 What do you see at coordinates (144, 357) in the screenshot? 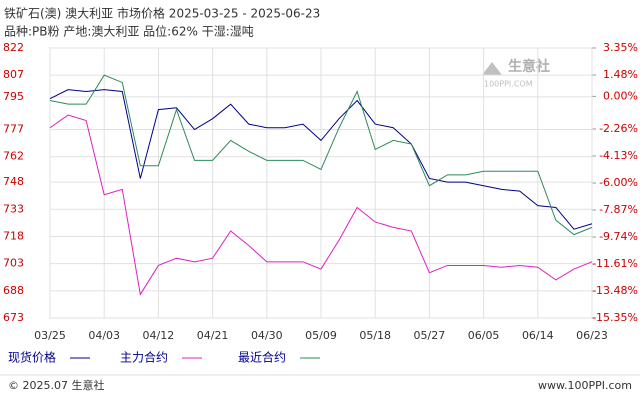
I see `legend-label: 主力合约` at bounding box center [144, 357].